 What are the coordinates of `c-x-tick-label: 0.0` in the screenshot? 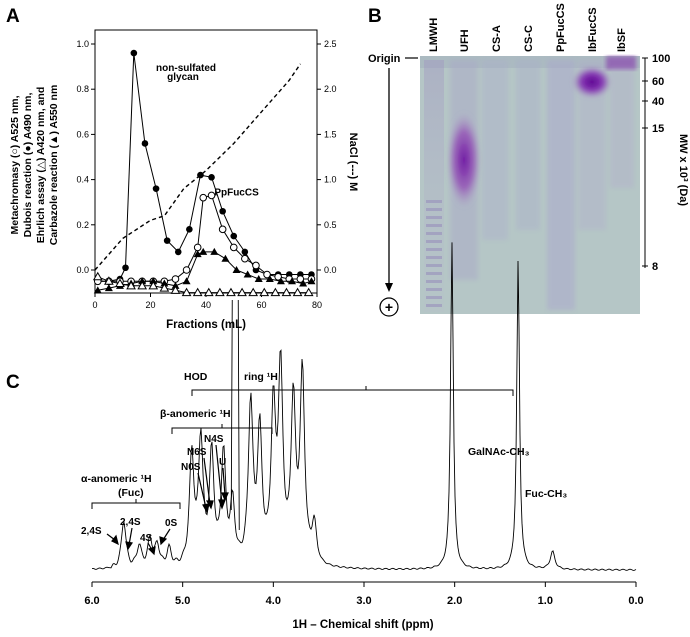 It's located at (635, 601).